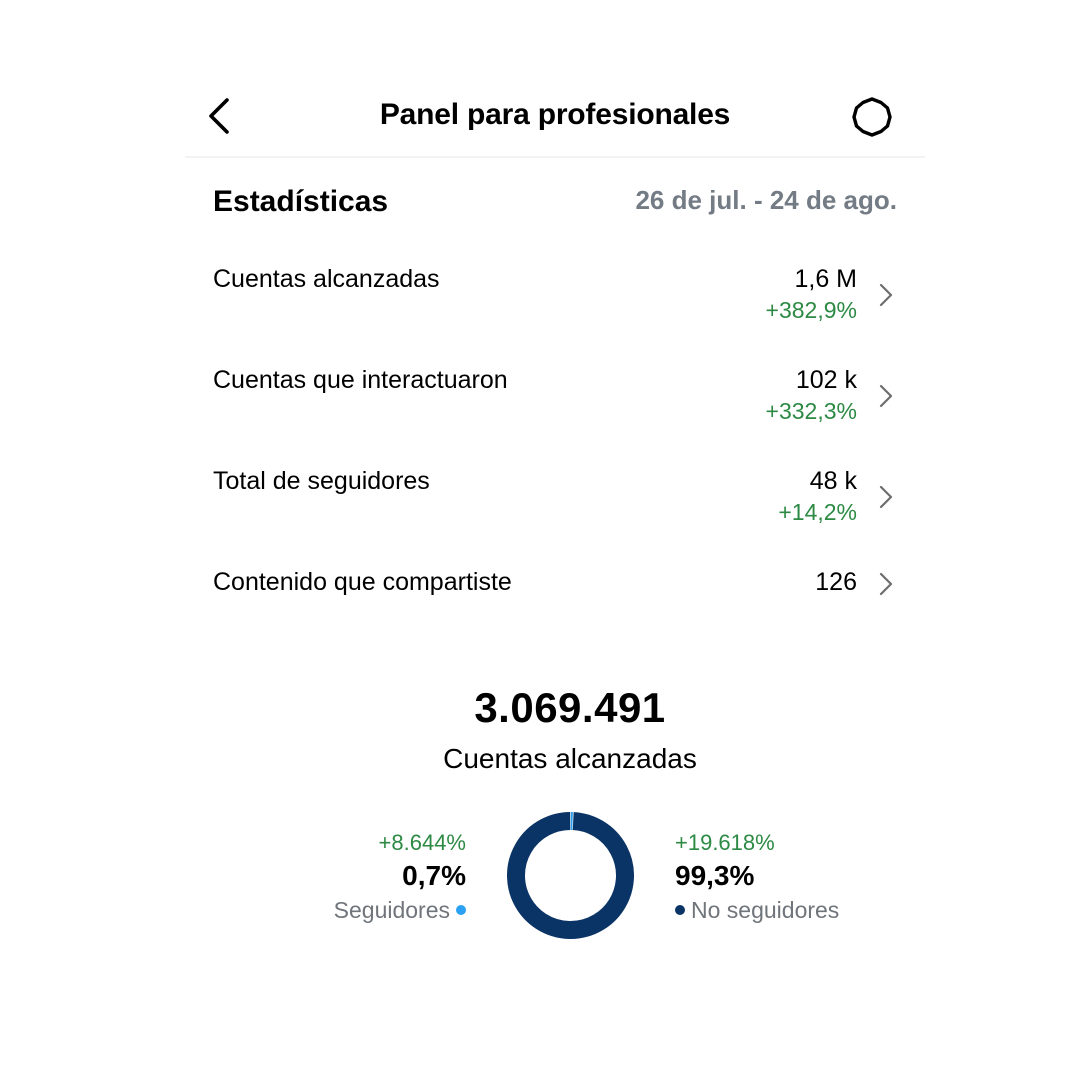  Describe the element at coordinates (715, 875) in the screenshot. I see `legend-percent: 99,3%` at that location.